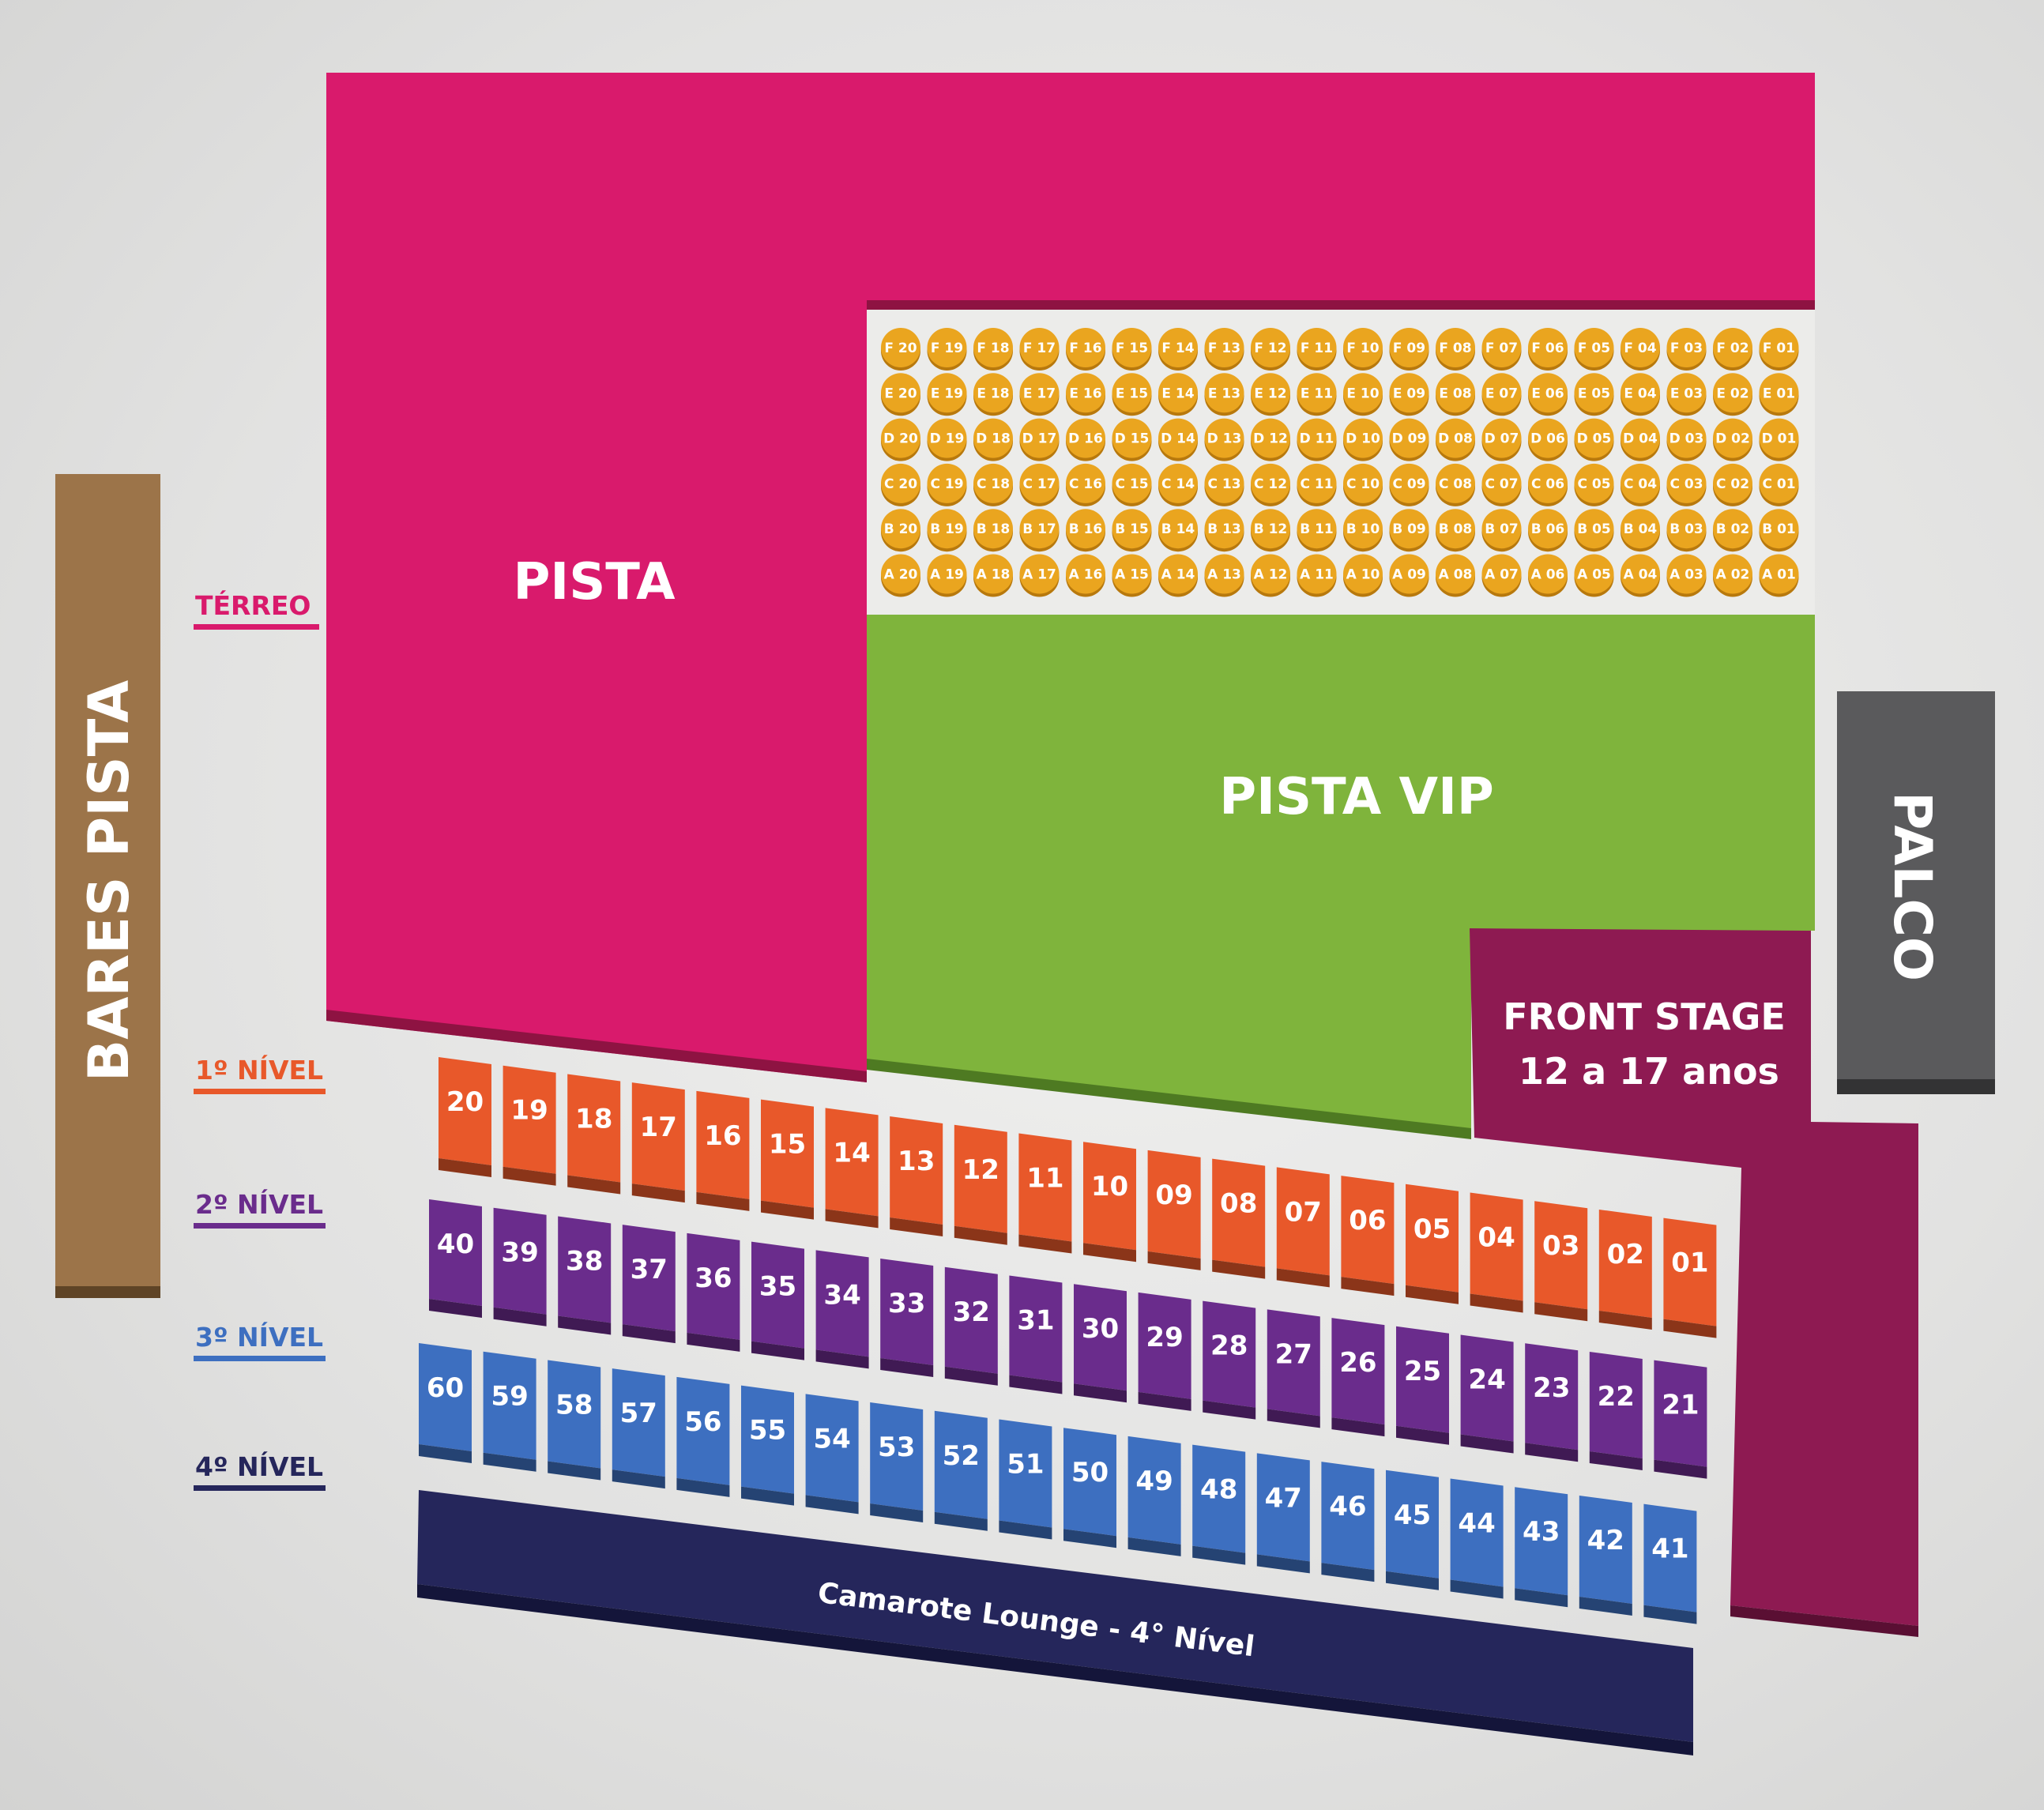 Image resolution: width=2044 pixels, height=1810 pixels. Describe the element at coordinates (703, 1437) in the screenshot. I see `camarote-box: 56` at that location.